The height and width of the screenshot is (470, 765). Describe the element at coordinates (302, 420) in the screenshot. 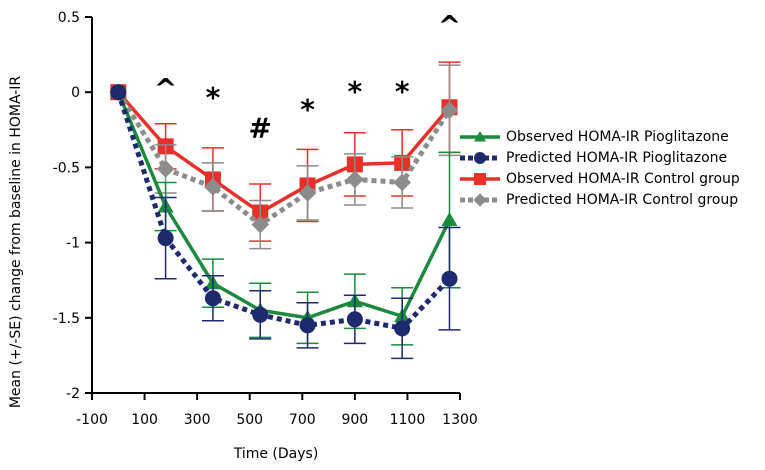

I see `x-tick-label: 700` at that location.